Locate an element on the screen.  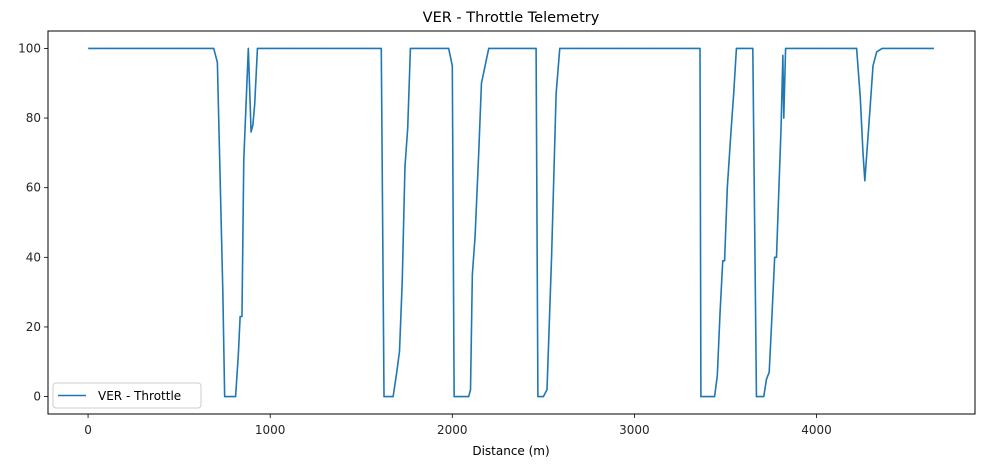
x-axis-label: Distance (m) is located at coordinates (510, 451).